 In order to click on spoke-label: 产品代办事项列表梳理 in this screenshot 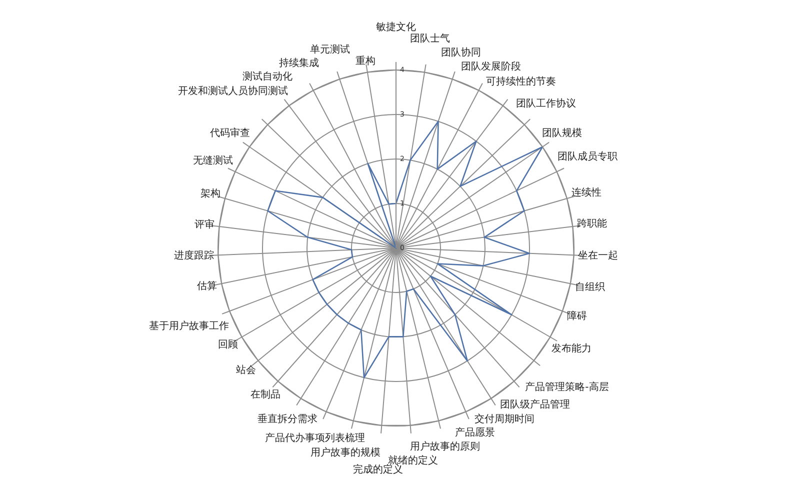, I will do `click(314, 438)`.